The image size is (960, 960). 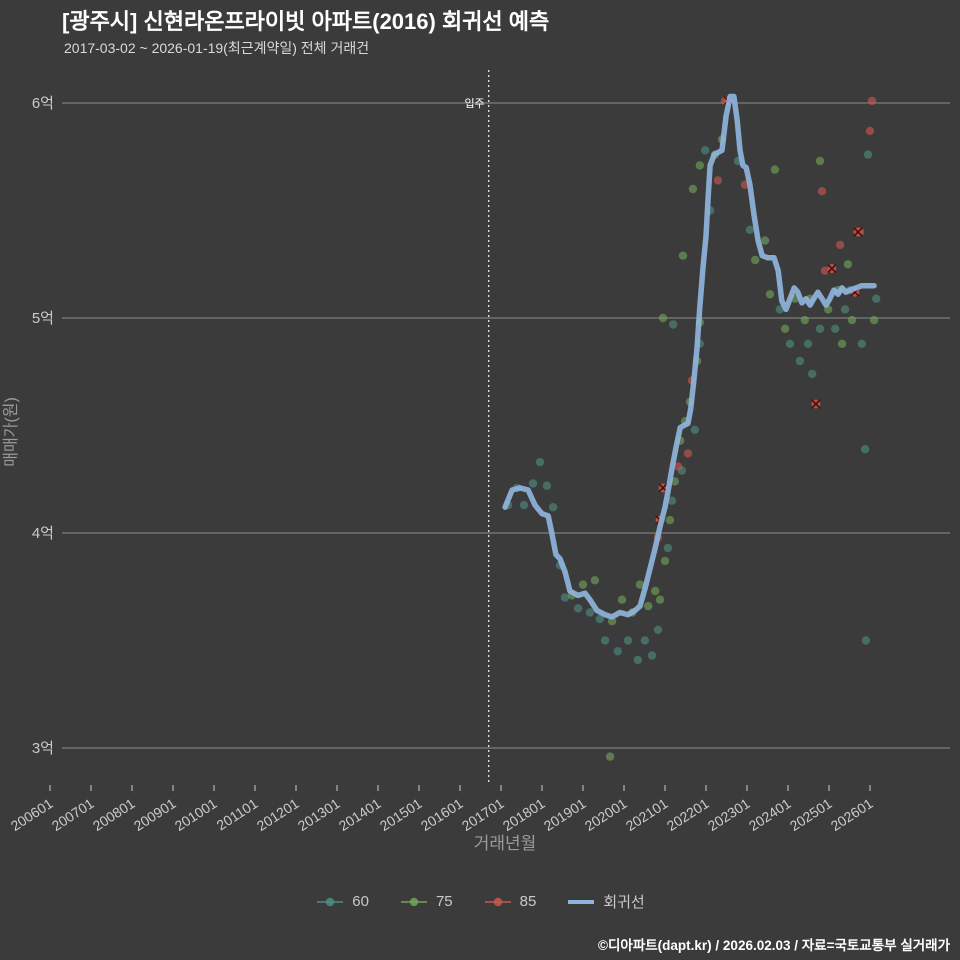 What do you see at coordinates (509, 901) in the screenshot?
I see `legend-item-85: 85` at bounding box center [509, 901].